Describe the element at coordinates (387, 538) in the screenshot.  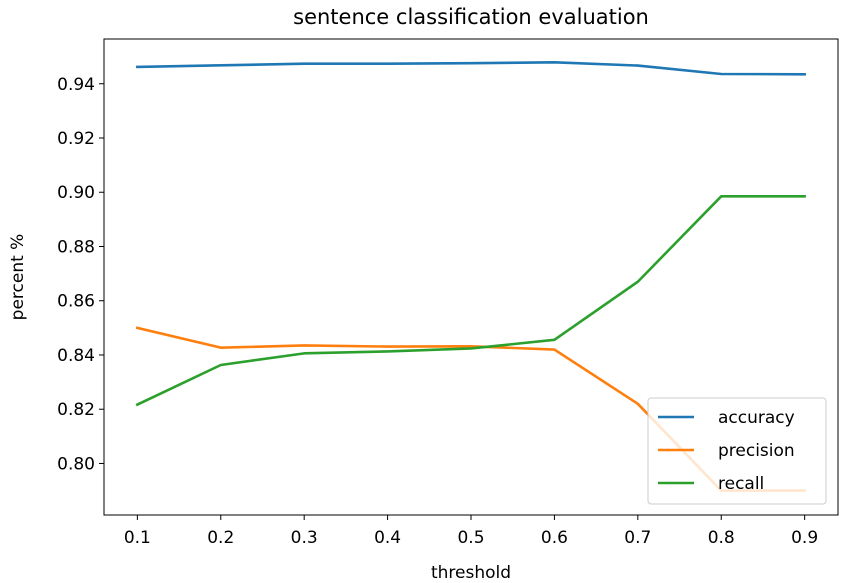
I see `x-tick-label: 0.4` at that location.